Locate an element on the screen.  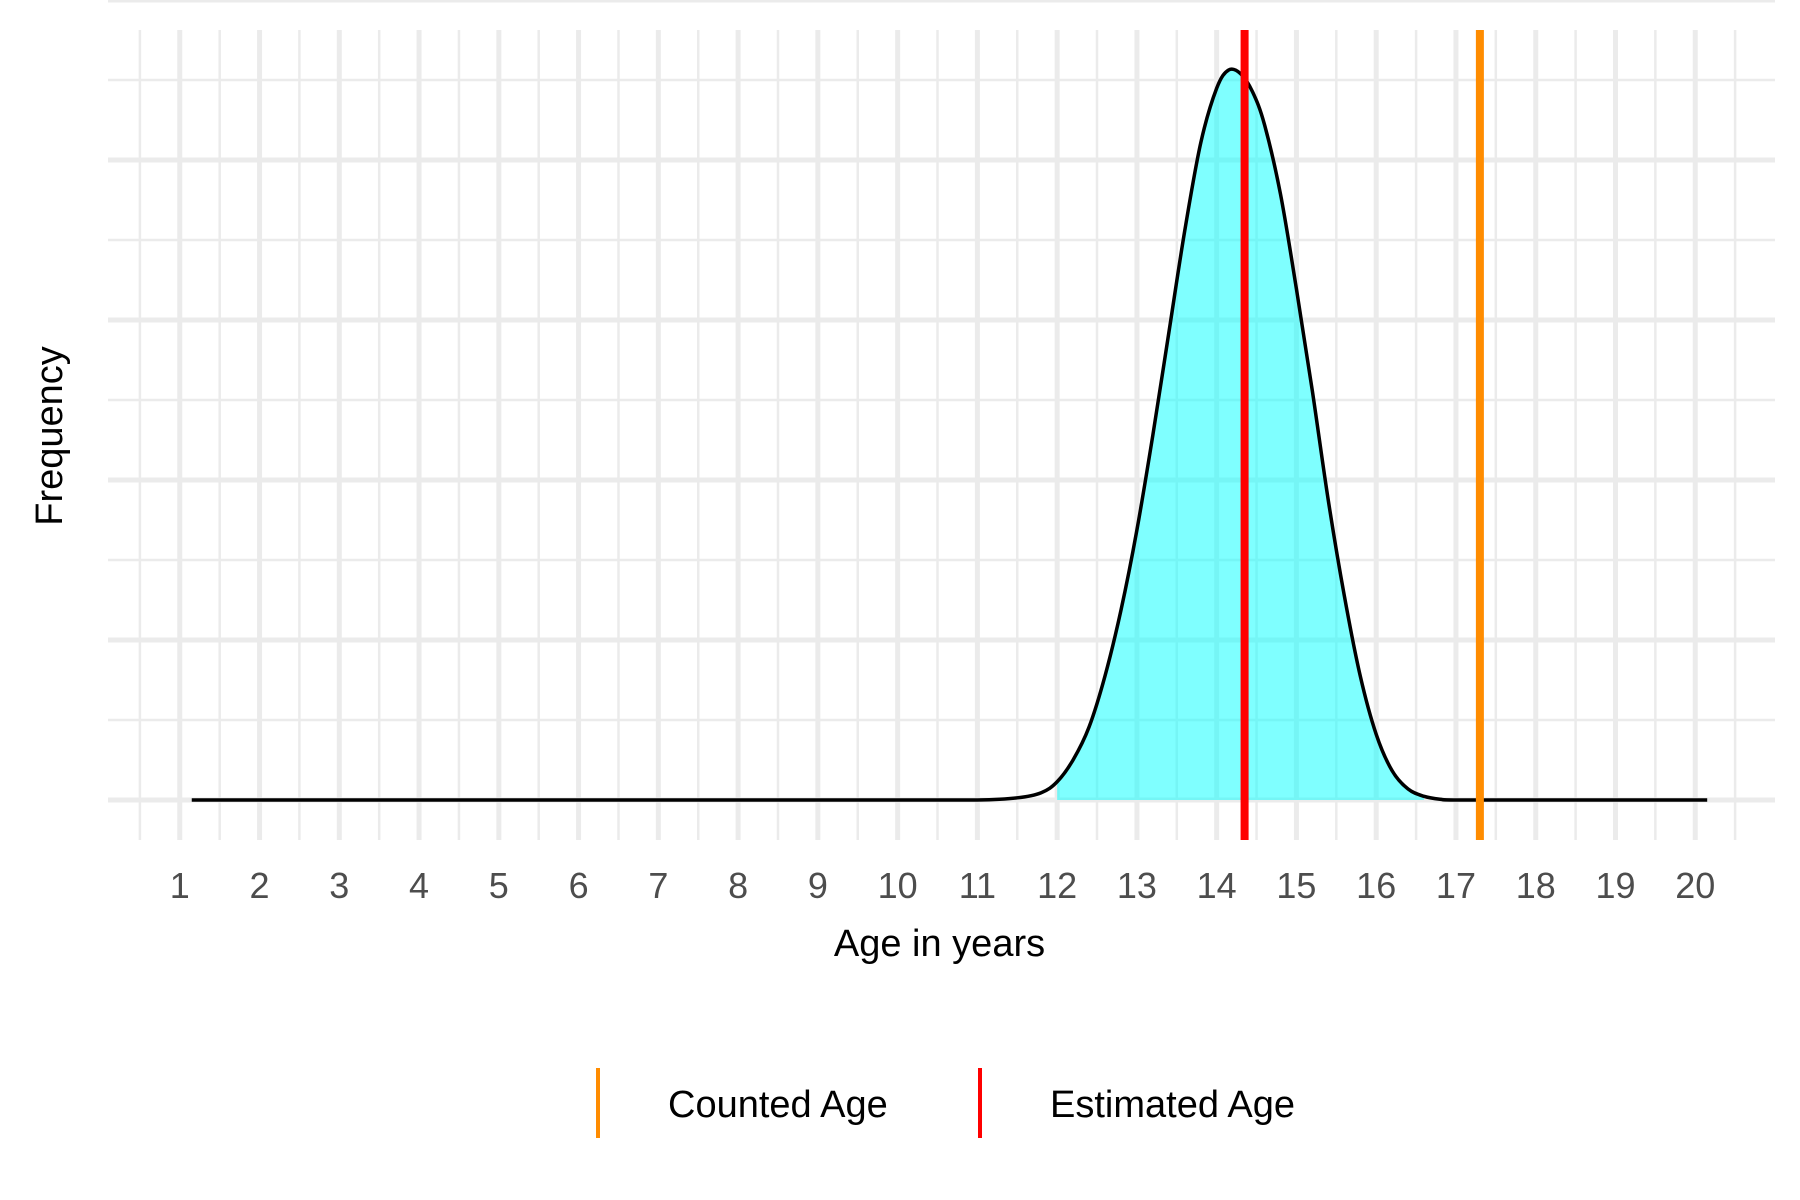
x-tick-label: 20 is located at coordinates (1695, 885).